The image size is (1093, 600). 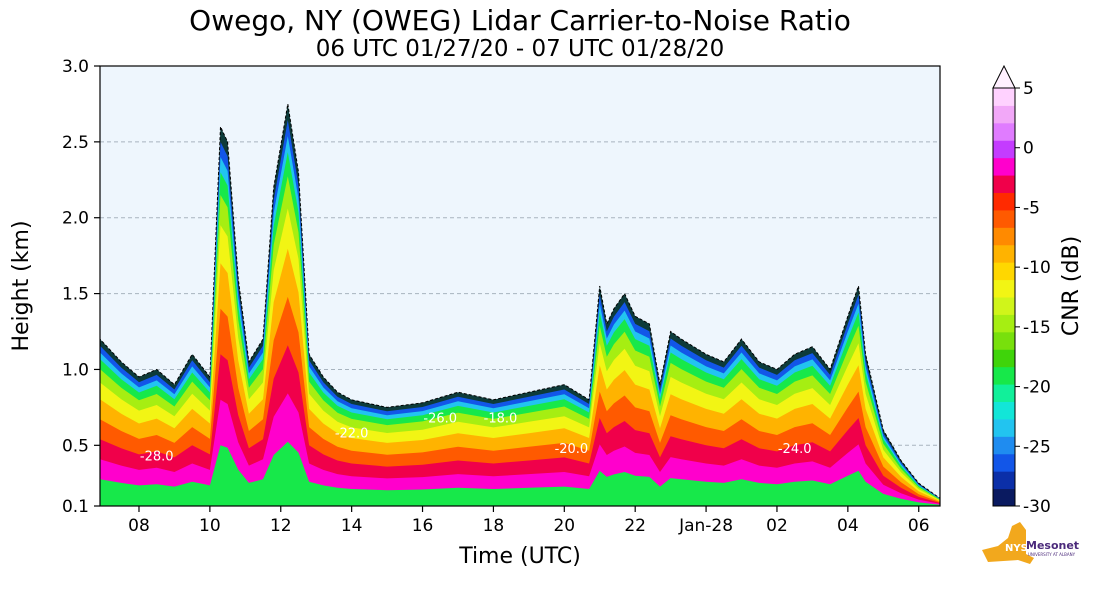 I want to click on x-tick-label: 16, so click(x=423, y=526).